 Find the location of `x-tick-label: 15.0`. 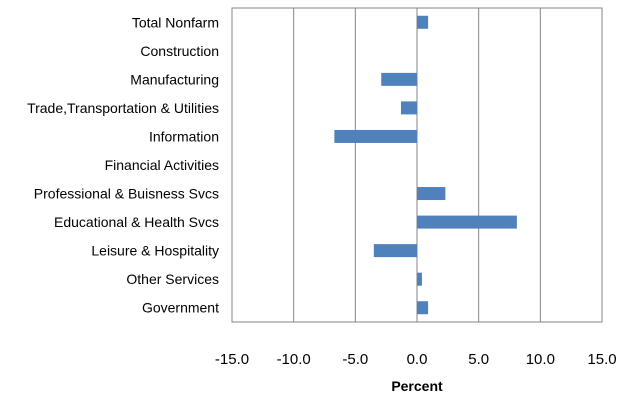

x-tick-label: 15.0 is located at coordinates (601, 359).